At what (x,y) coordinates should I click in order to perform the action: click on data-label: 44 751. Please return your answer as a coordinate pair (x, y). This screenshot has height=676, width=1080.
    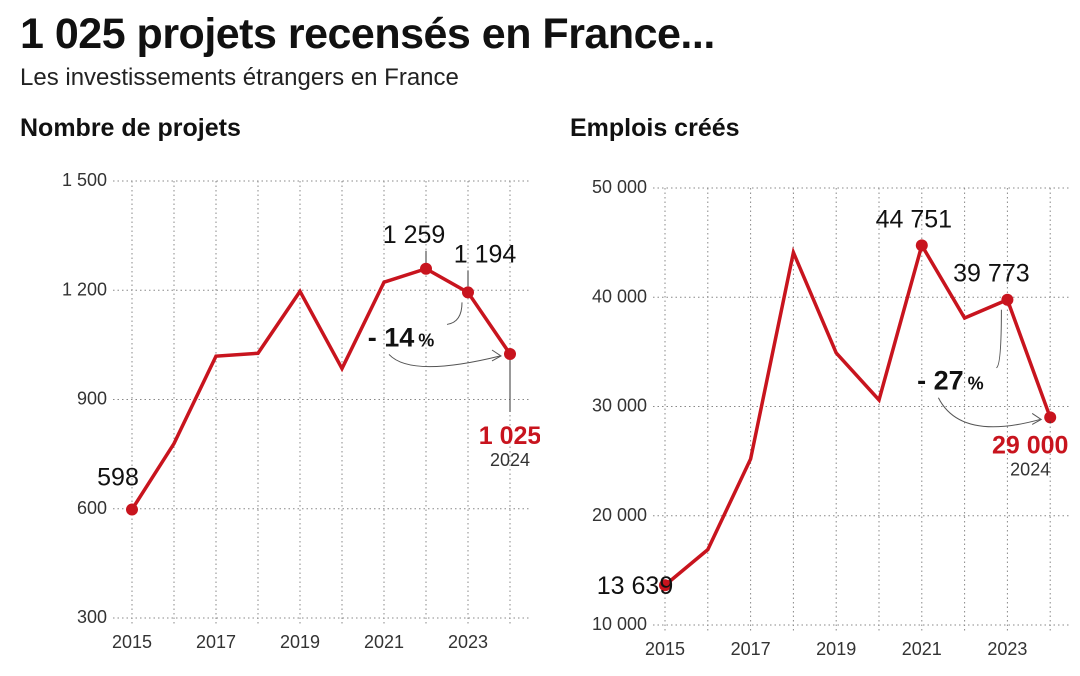
    Looking at the image, I should click on (914, 219).